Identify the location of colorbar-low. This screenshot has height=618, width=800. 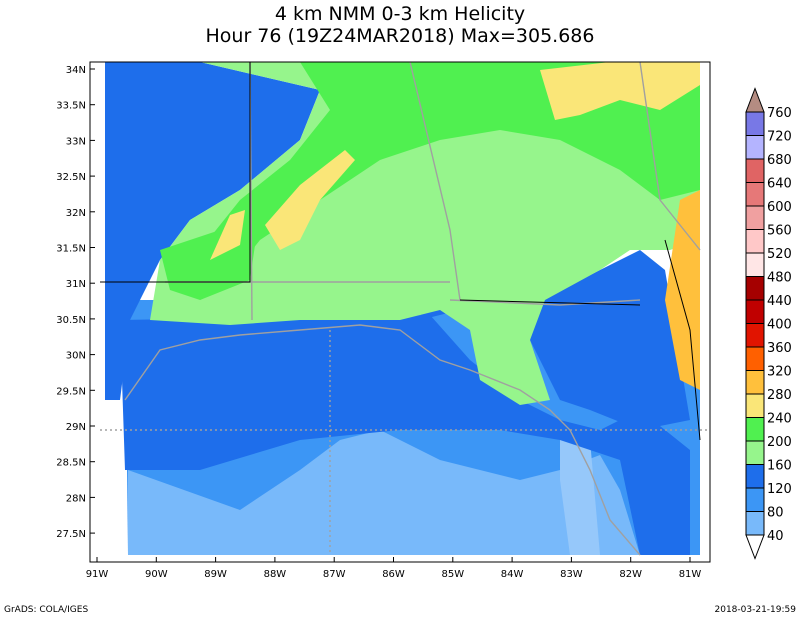
(755, 547).